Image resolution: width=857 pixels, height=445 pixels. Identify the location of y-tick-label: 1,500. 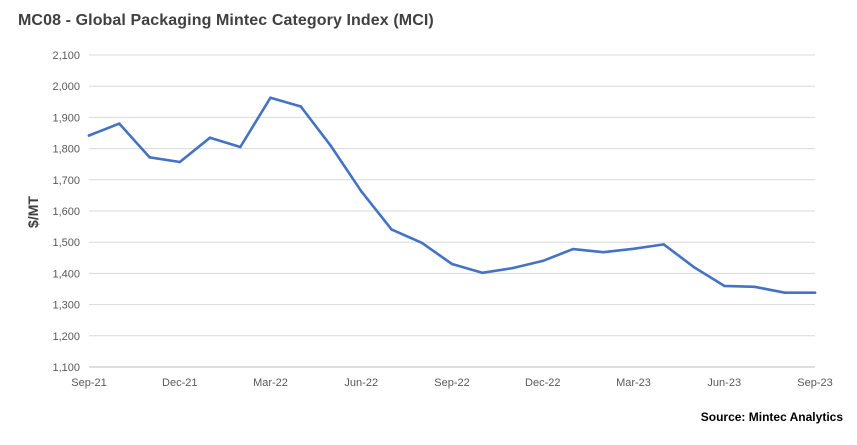
(66, 243).